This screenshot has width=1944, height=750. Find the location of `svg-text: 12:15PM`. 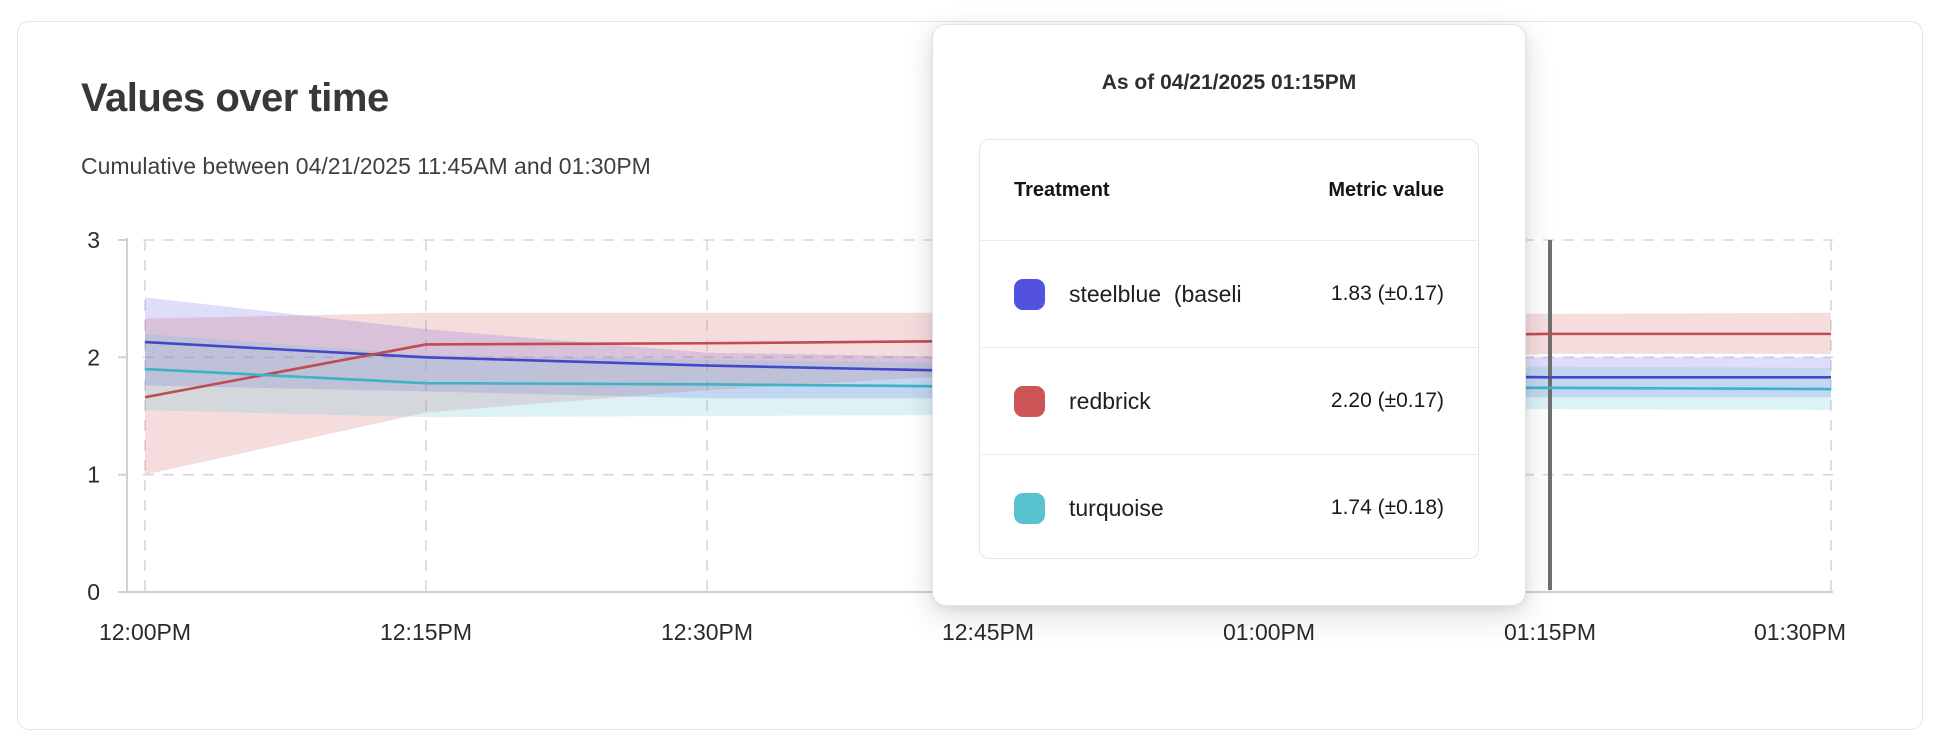

svg-text: 12:15PM is located at coordinates (426, 632).